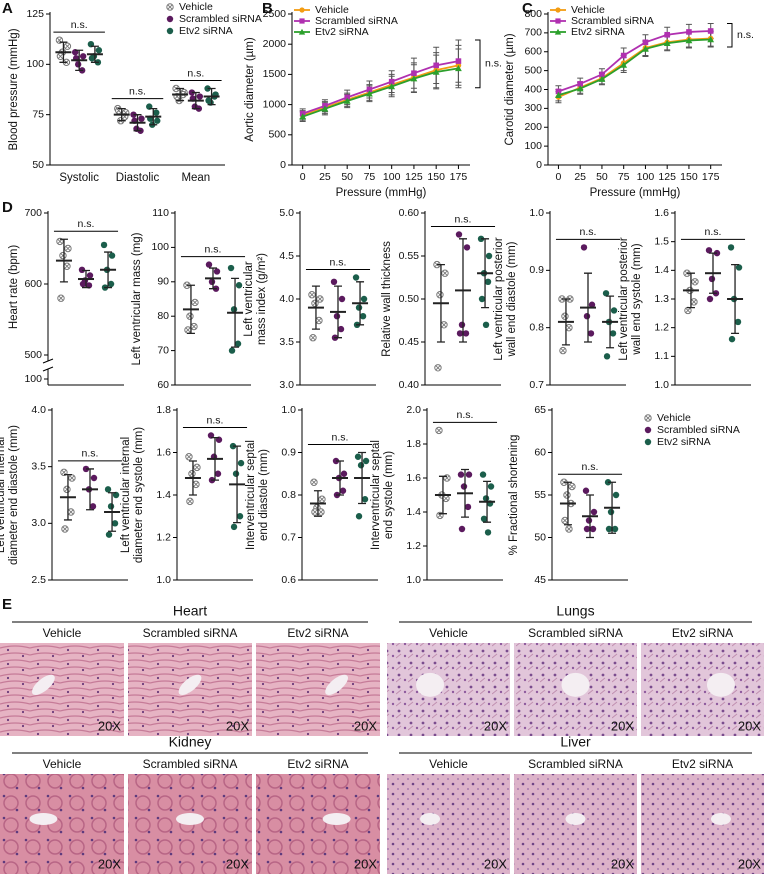 This screenshot has width=764, height=877. What do you see at coordinates (14, 89) in the screenshot?
I see `y-axis-title: Blood pressure (mmHg)` at bounding box center [14, 89].